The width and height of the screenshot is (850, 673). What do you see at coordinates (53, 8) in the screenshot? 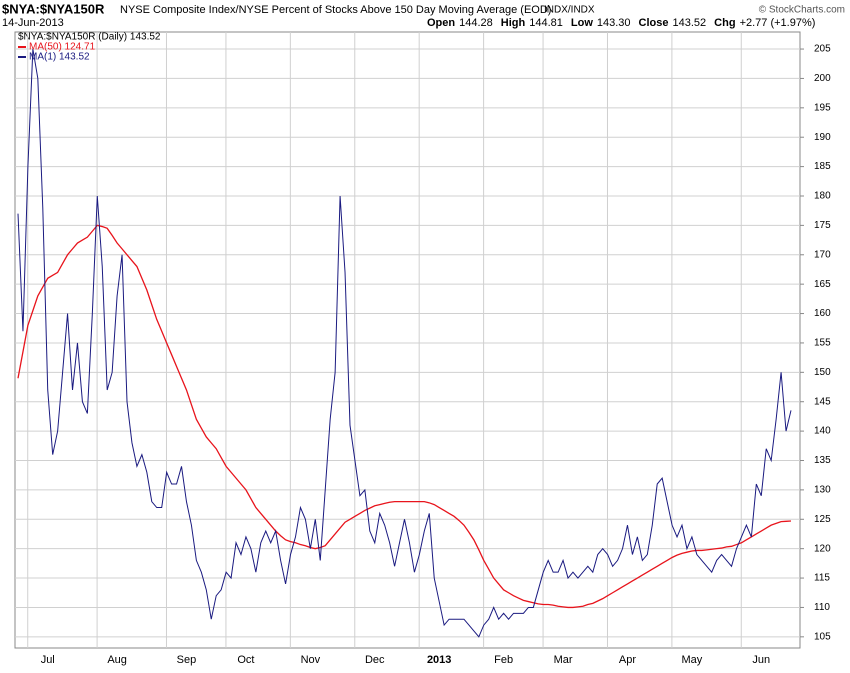
I see `chart-title: $NYA:$NYA150R` at bounding box center [53, 8].